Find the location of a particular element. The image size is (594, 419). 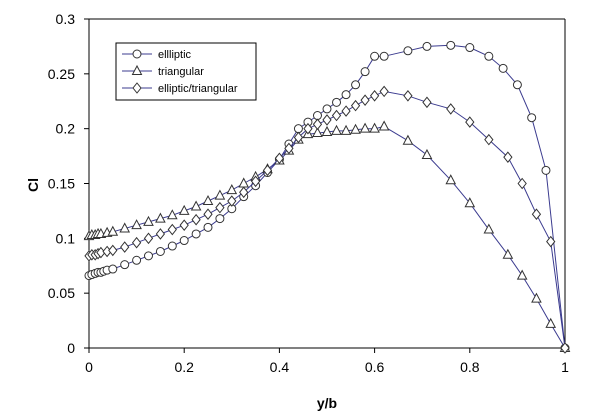

x-tick-label: 0 is located at coordinates (89, 367).